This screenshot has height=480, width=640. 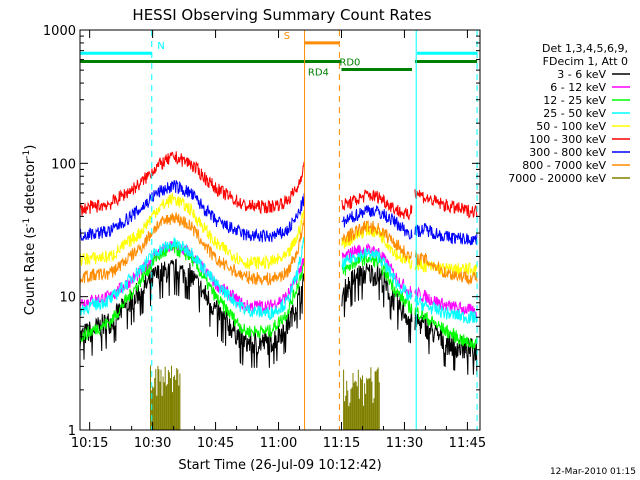 What do you see at coordinates (557, 178) in the screenshot?
I see `legend-entry-label: 7000 - 20000 keV` at bounding box center [557, 178].